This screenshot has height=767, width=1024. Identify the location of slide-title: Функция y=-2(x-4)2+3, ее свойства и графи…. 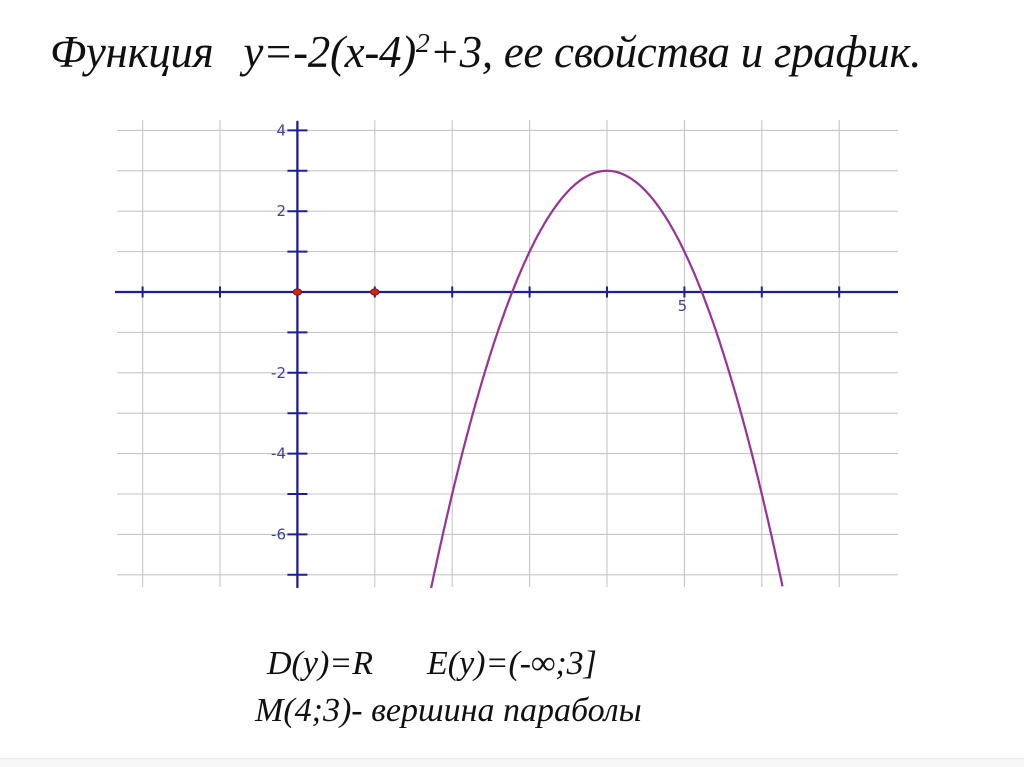
(485, 52).